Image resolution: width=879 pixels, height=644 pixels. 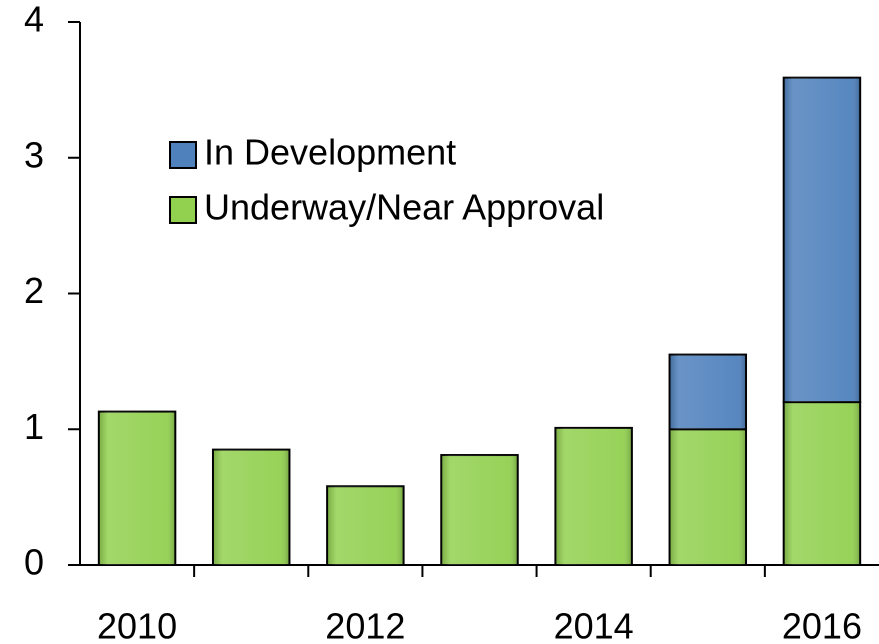 What do you see at coordinates (34, 562) in the screenshot?
I see `y-tick-label: 0` at bounding box center [34, 562].